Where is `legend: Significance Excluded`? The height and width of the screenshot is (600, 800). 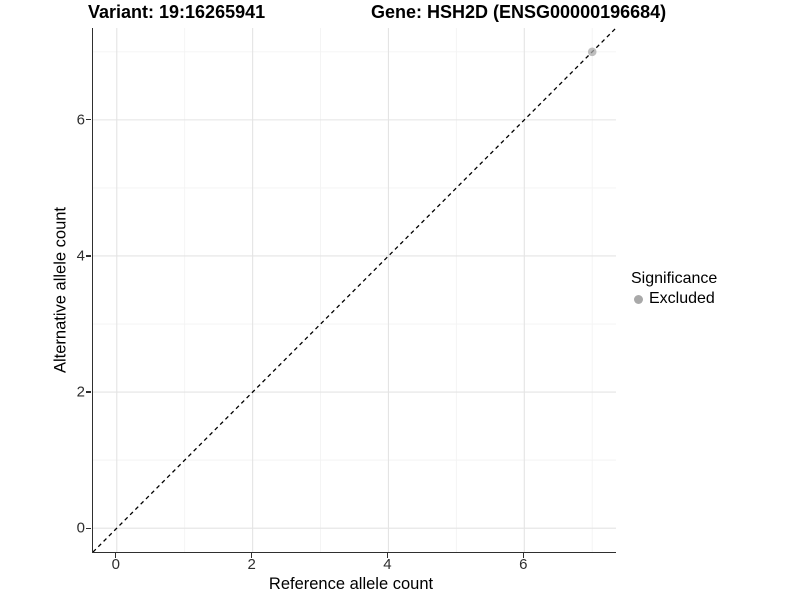
legend: Significance Excluded is located at coordinates (674, 289).